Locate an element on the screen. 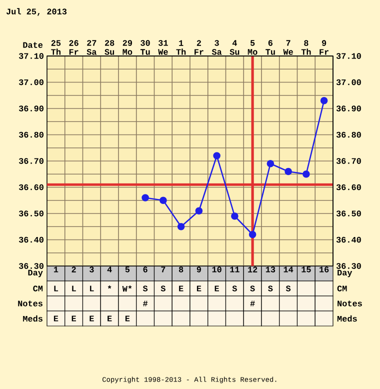 This screenshot has width=380, height=389. x2-tick-label: 31 We is located at coordinates (163, 47).